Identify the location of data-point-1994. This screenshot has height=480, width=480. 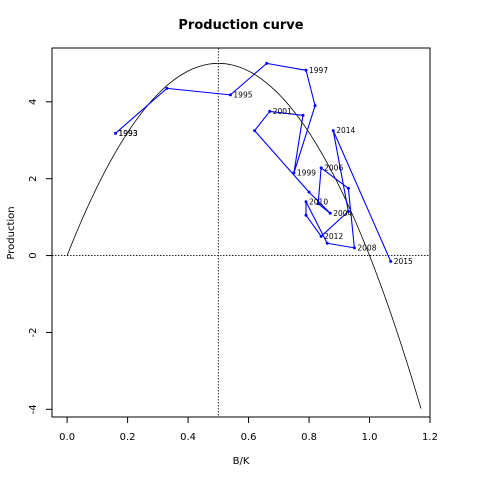
(167, 88).